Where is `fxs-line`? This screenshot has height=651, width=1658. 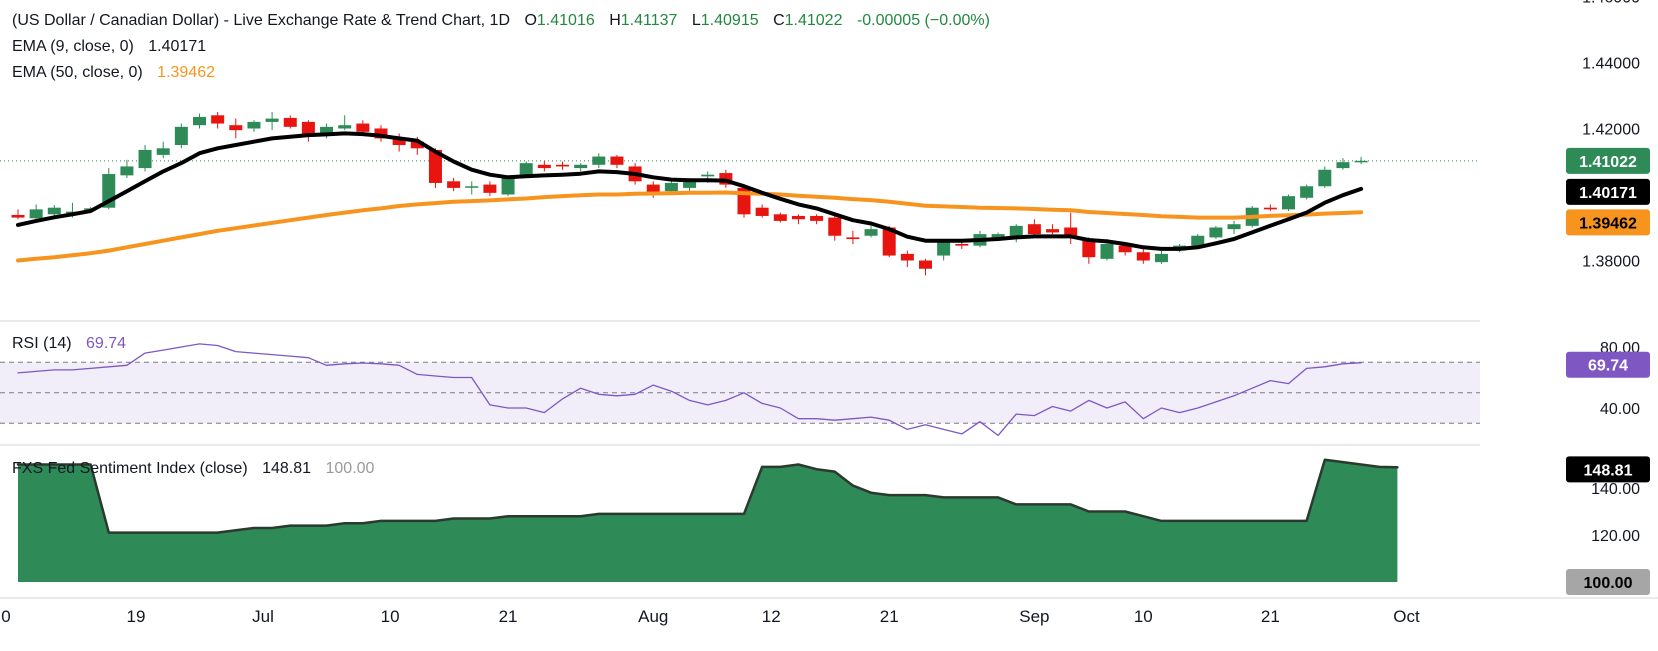
fxs-line is located at coordinates (707, 496).